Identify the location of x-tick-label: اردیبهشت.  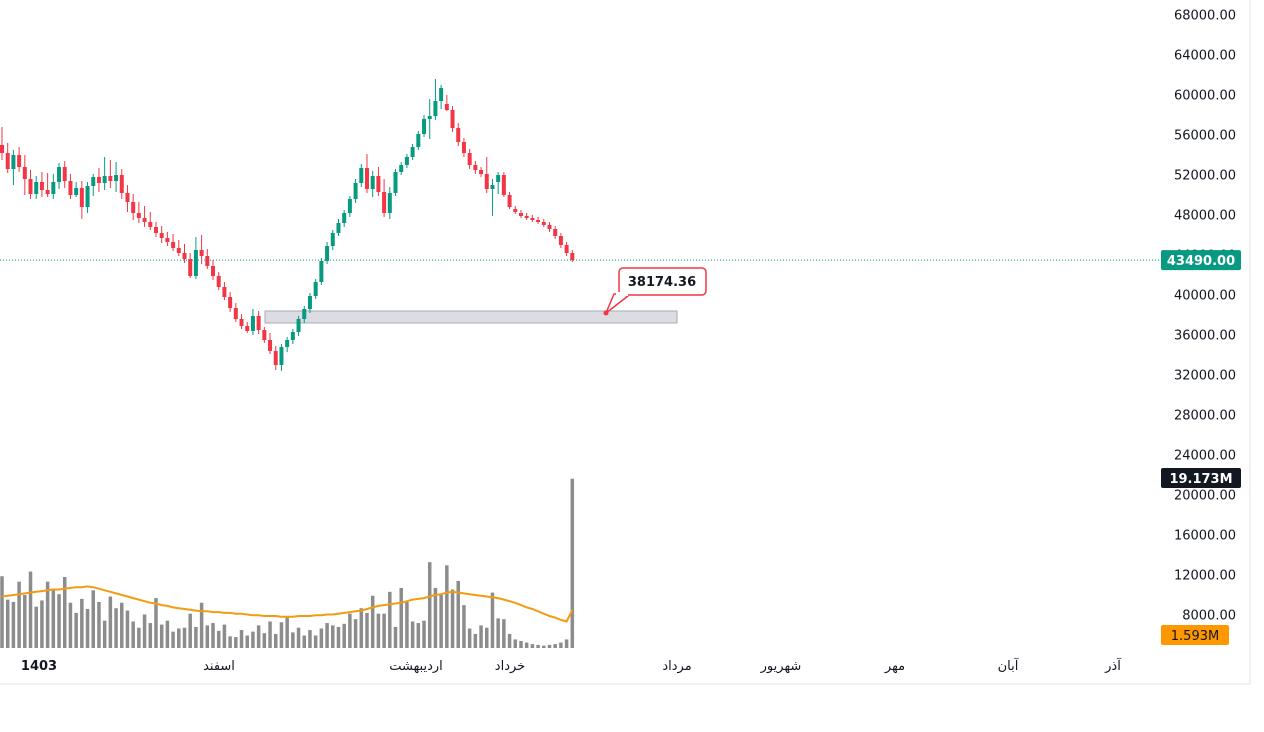
(416, 666).